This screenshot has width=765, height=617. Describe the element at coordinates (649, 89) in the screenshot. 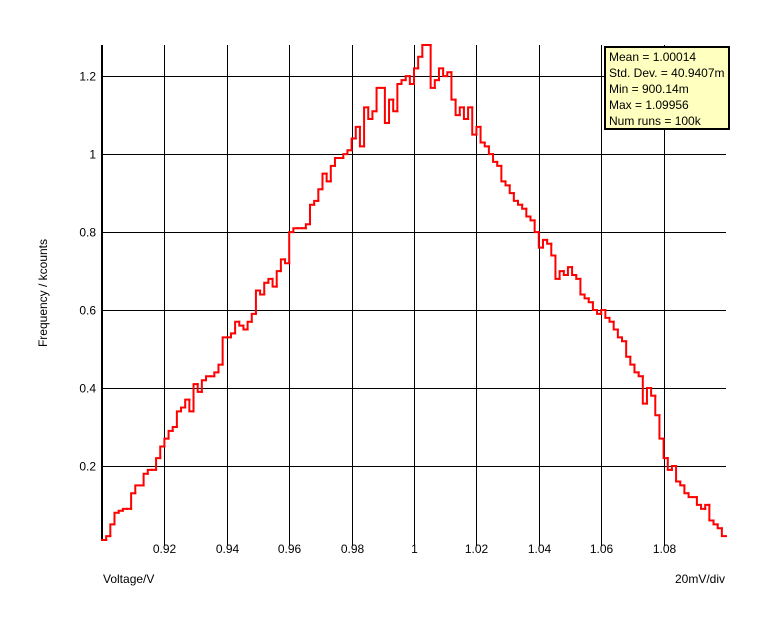

I see `stat-min: Min = 900.14m` at that location.